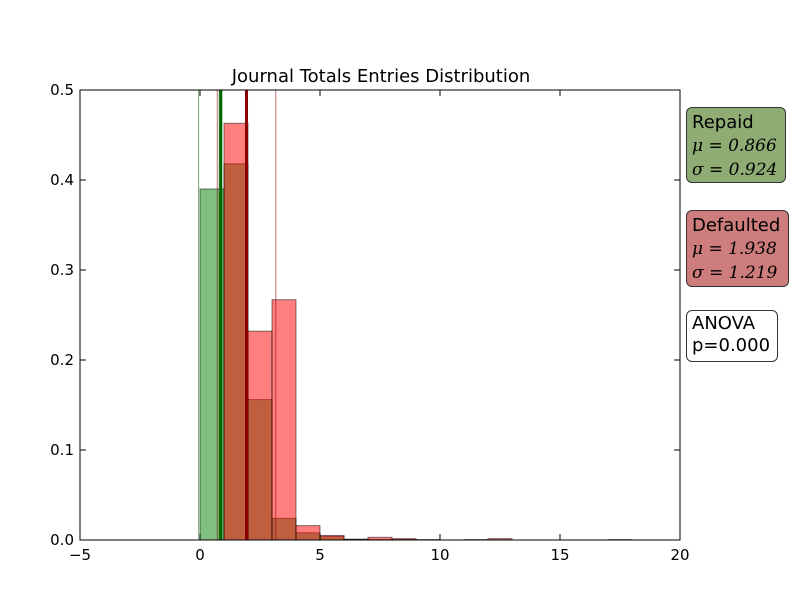  Describe the element at coordinates (735, 273) in the screenshot. I see `defaulted-std: σ = 1.219` at that location.